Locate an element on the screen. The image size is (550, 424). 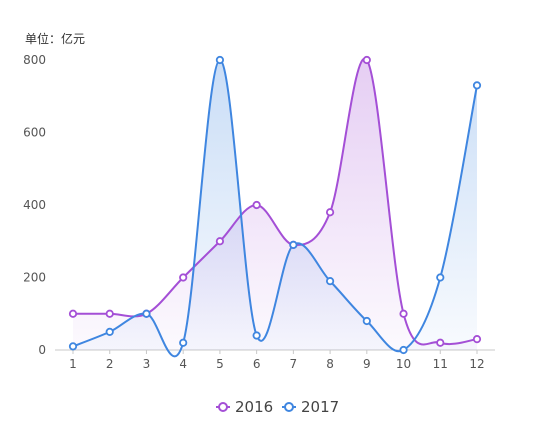
x-tick-label: 11 is located at coordinates (440, 364).